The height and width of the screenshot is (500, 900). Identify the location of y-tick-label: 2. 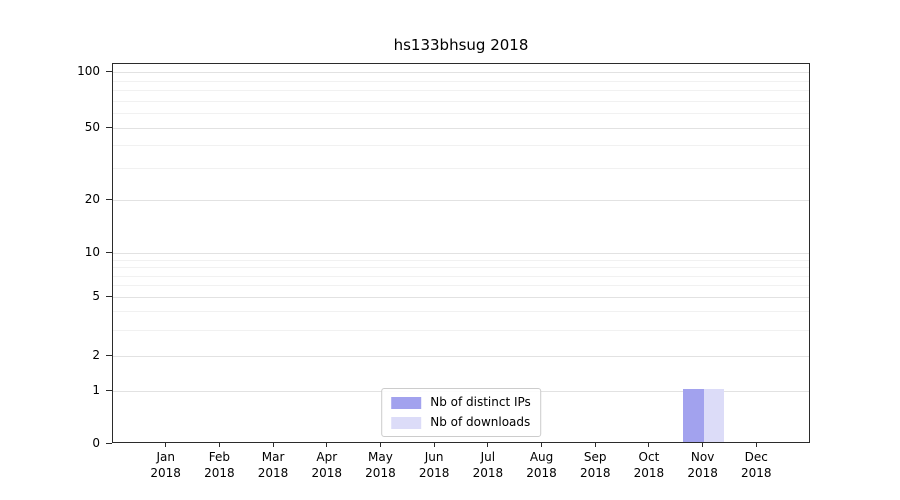
(96, 354).